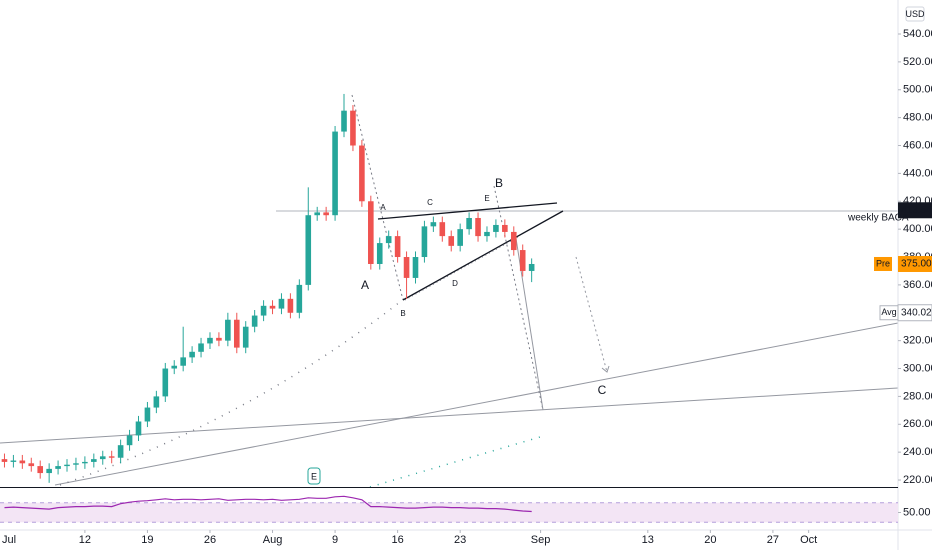  Describe the element at coordinates (917, 285) in the screenshot. I see `y-tick-label: 360.00` at that location.